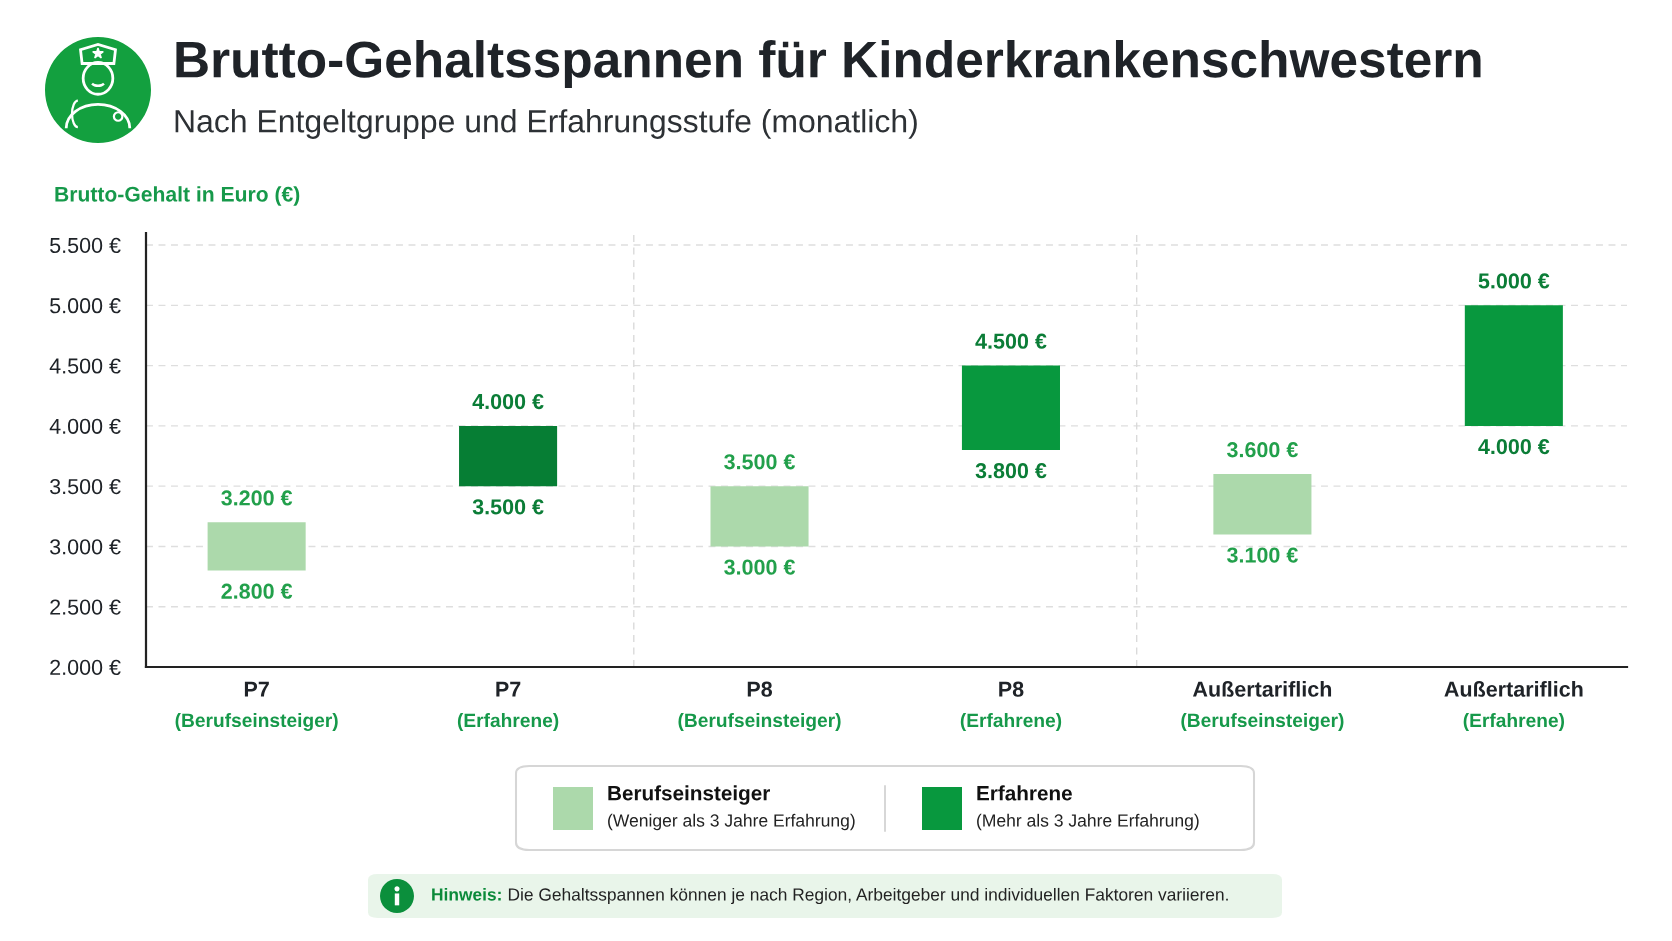  Describe the element at coordinates (1011, 471) in the screenshot. I see `annotation: 3.800 €` at that location.